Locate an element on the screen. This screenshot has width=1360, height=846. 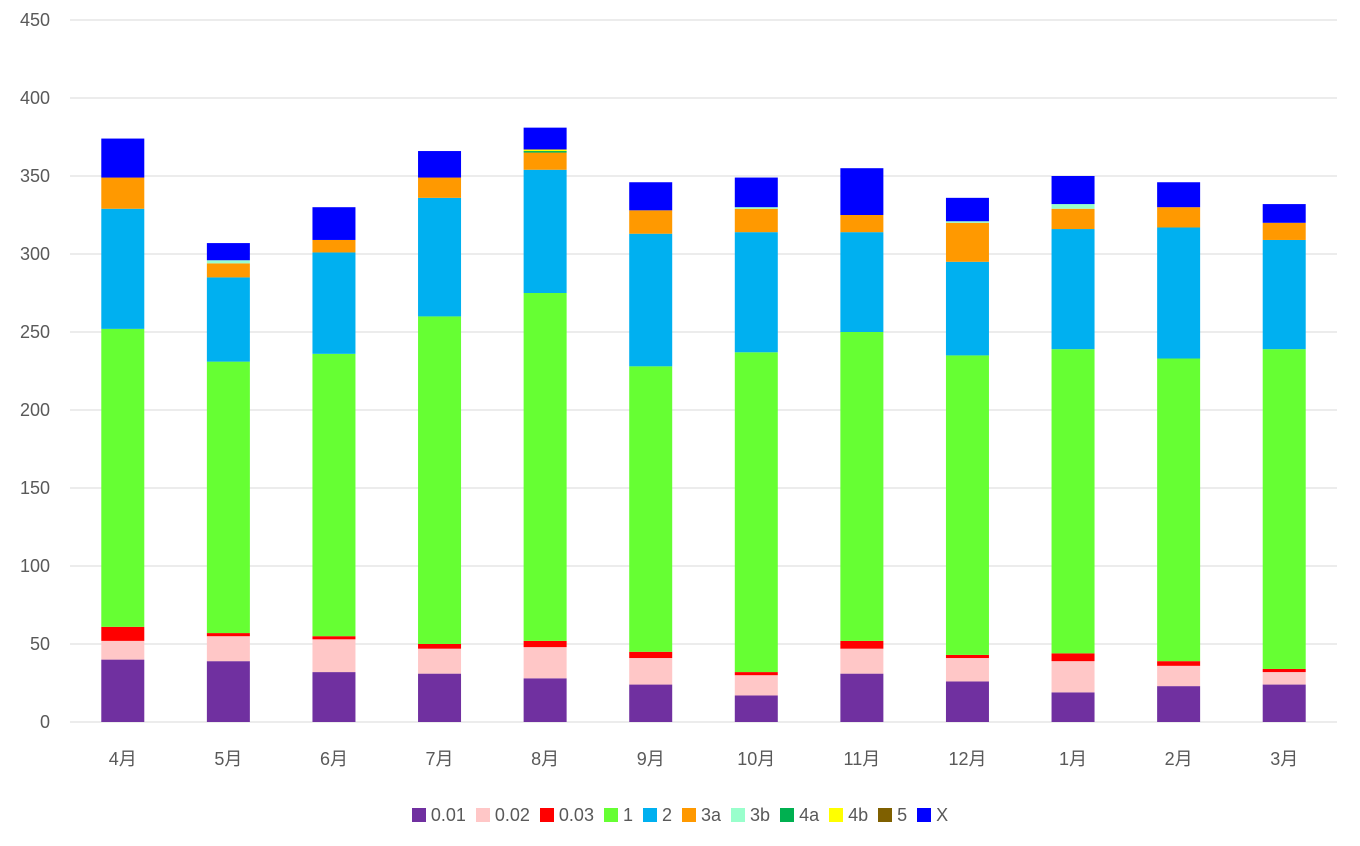
legend-label: 0.03 is located at coordinates (576, 814).